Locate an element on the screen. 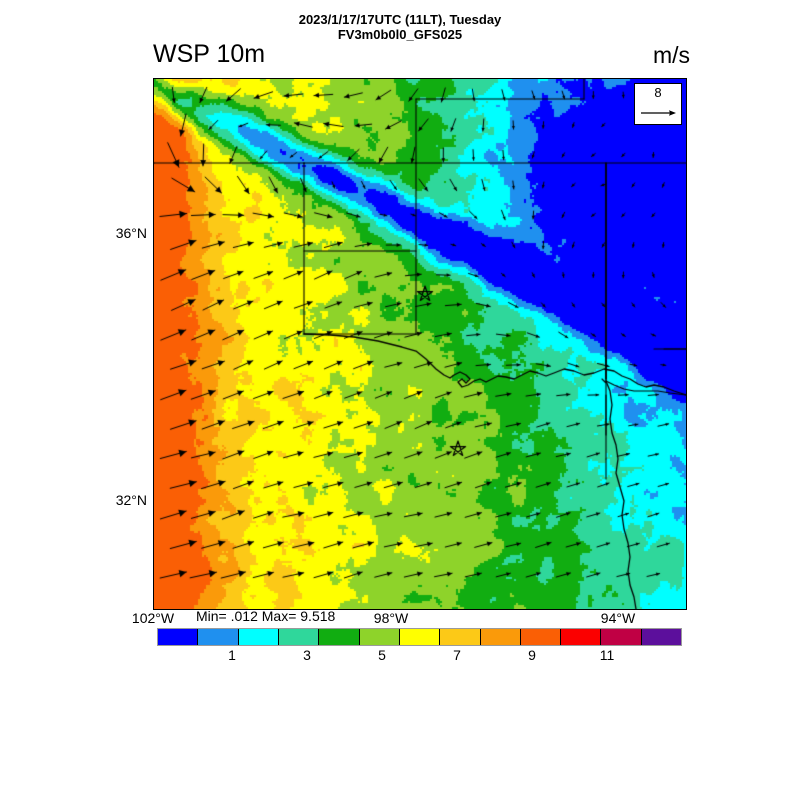  colorbar-tick: 5 is located at coordinates (382, 655).